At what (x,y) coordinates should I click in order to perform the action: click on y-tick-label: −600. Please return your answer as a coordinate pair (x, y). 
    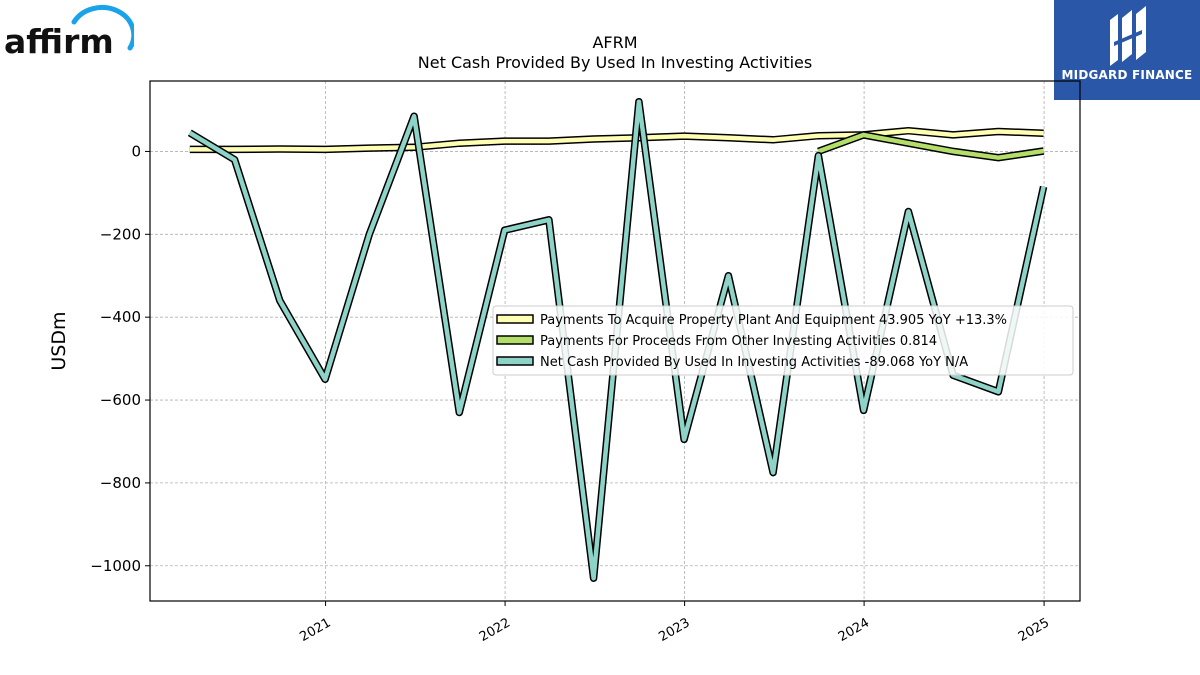
    Looking at the image, I should click on (120, 400).